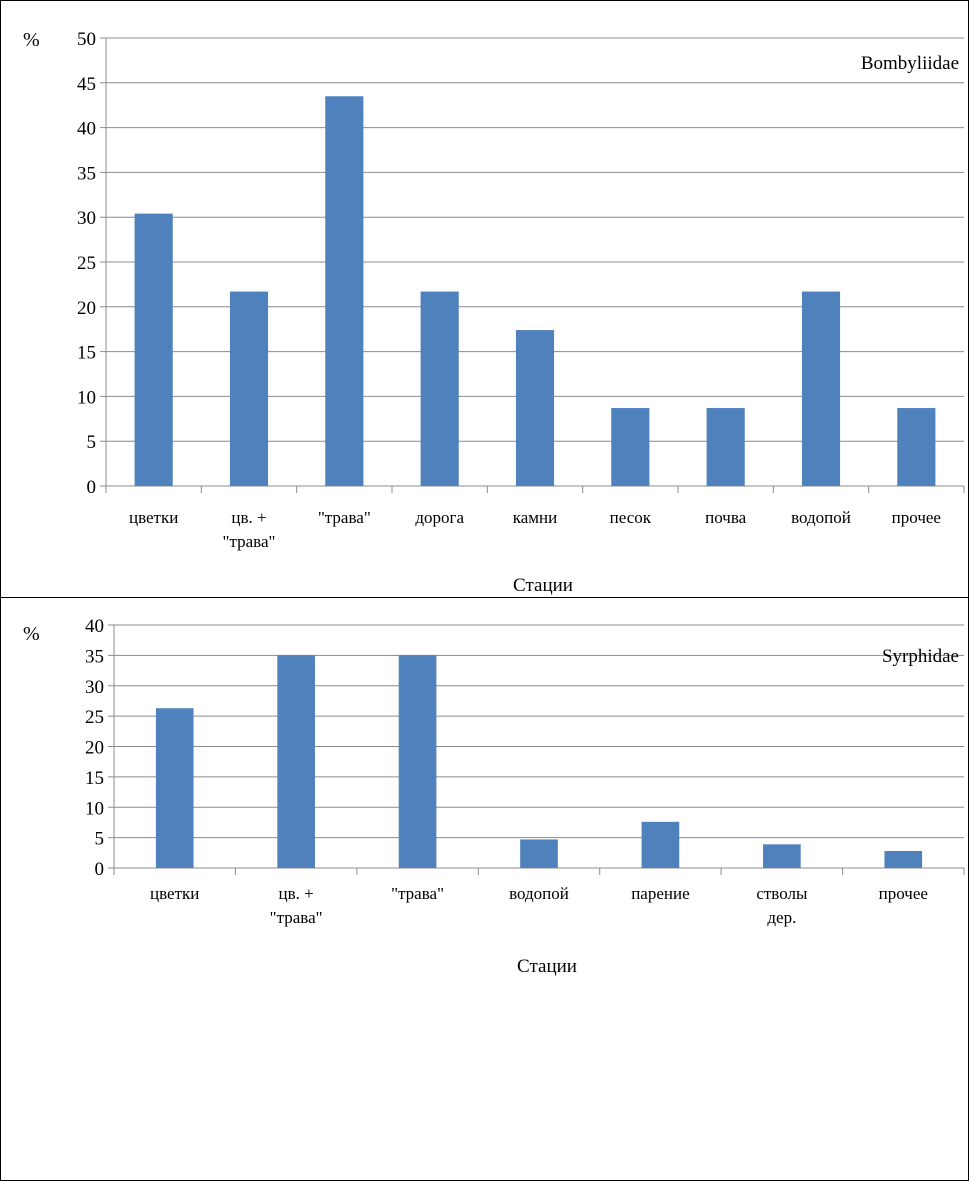  Describe the element at coordinates (439, 517) in the screenshot. I see `x-tick-label: дорога` at that location.